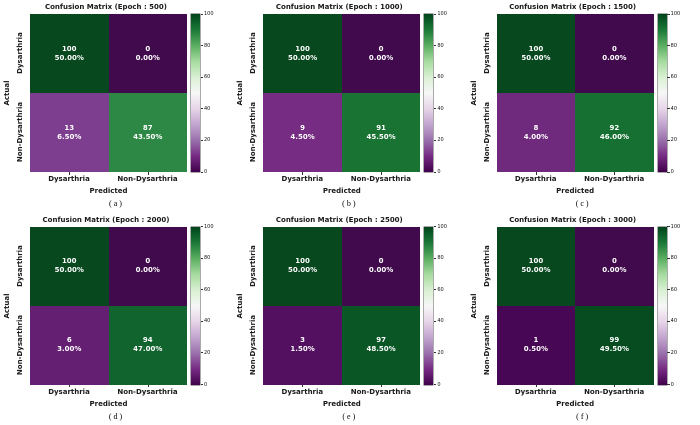  What do you see at coordinates (105, 7) in the screenshot?
I see `plot-title: Confusion Matrix (Epoch : 500)` at bounding box center [105, 7].